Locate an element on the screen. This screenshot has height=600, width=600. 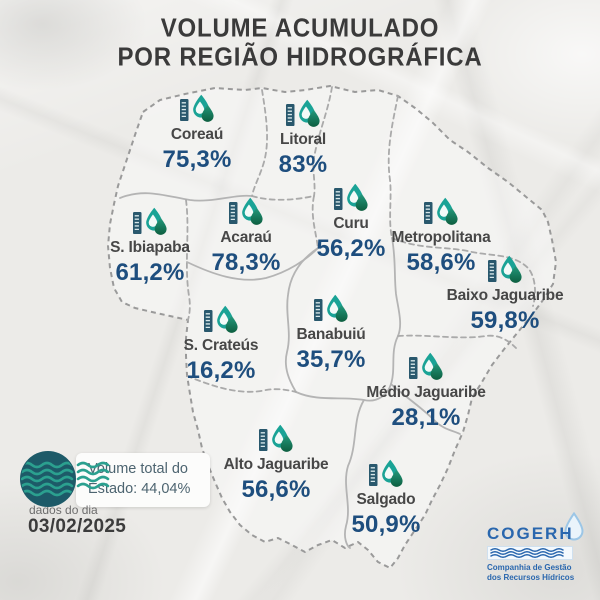
footnote-date: 03/02/2025 is located at coordinates (77, 526).